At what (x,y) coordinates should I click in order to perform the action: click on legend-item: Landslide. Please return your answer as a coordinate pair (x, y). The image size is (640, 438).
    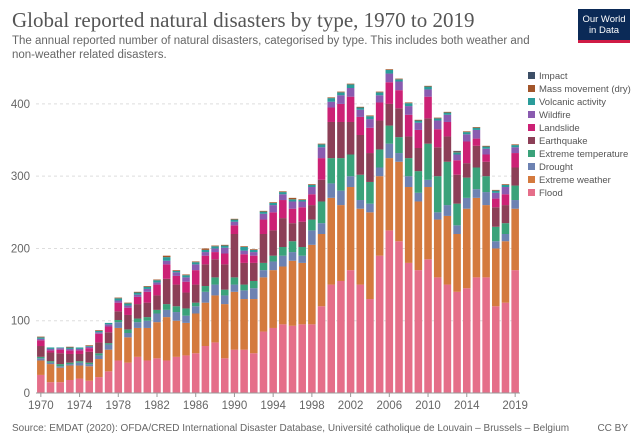
    Looking at the image, I should click on (554, 128).